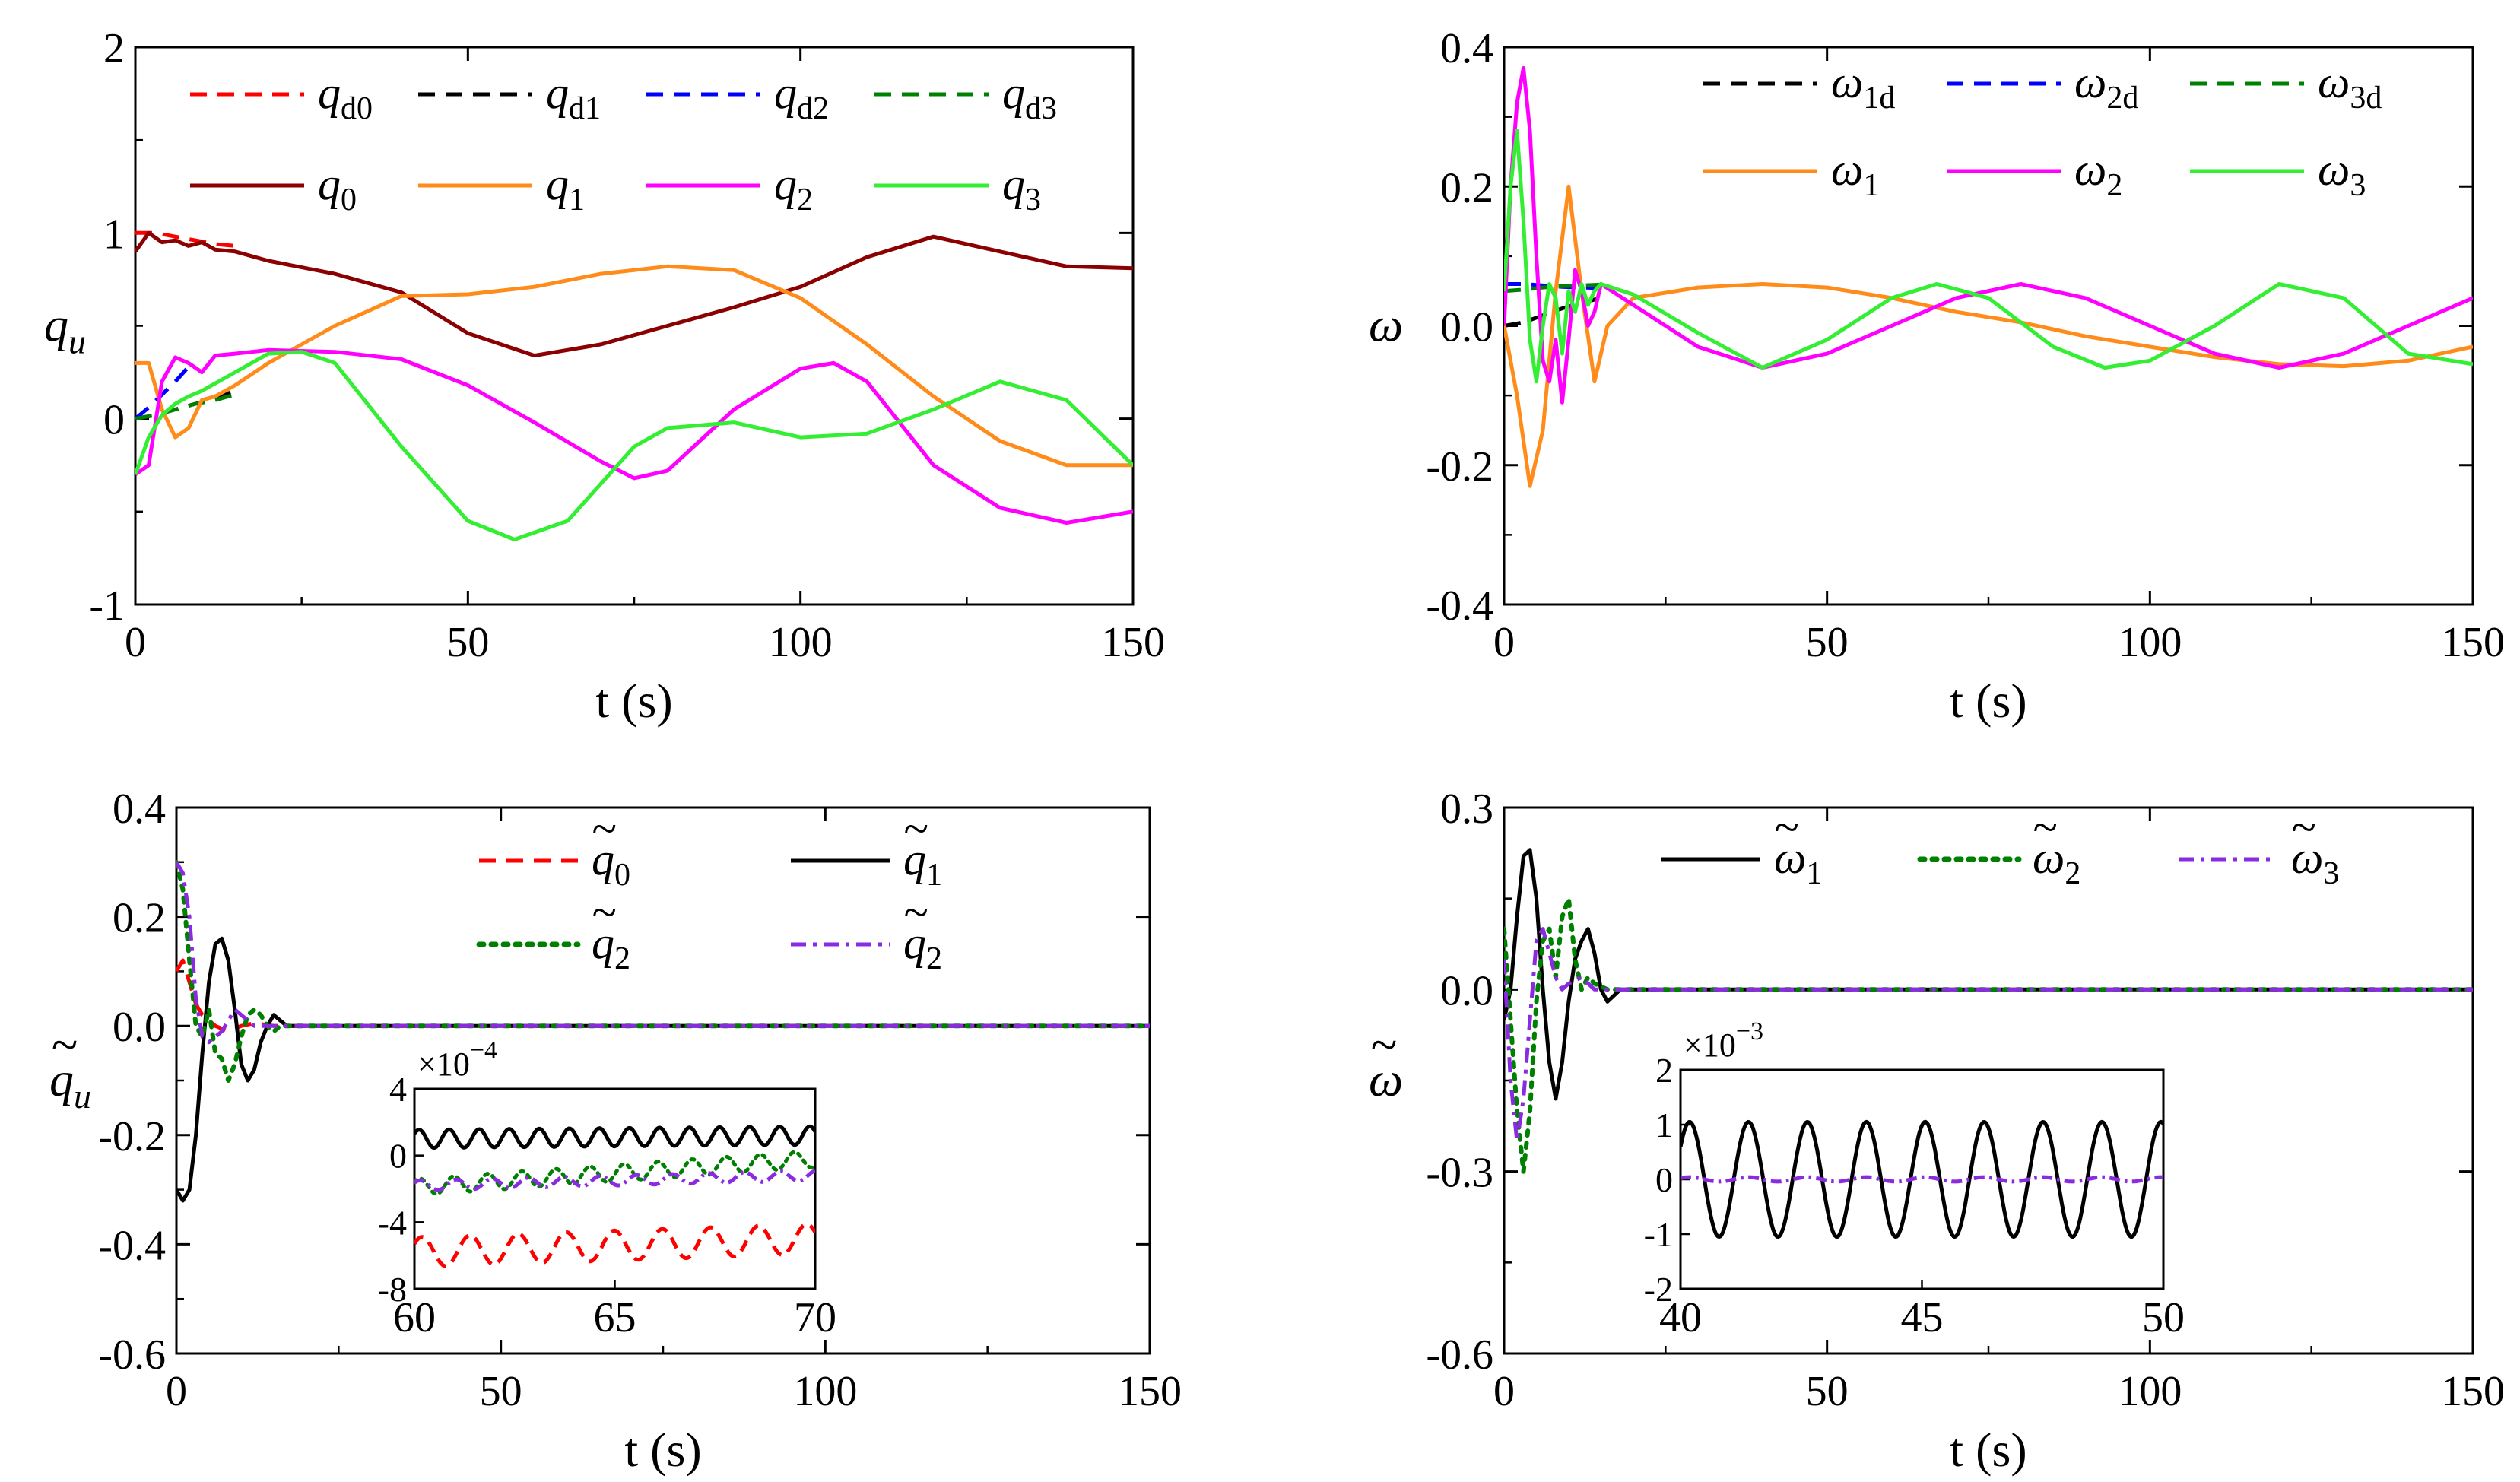 The width and height of the screenshot is (2520, 1482). I want to click on legend-label-ω̃_2: ω2, so click(2056, 862).